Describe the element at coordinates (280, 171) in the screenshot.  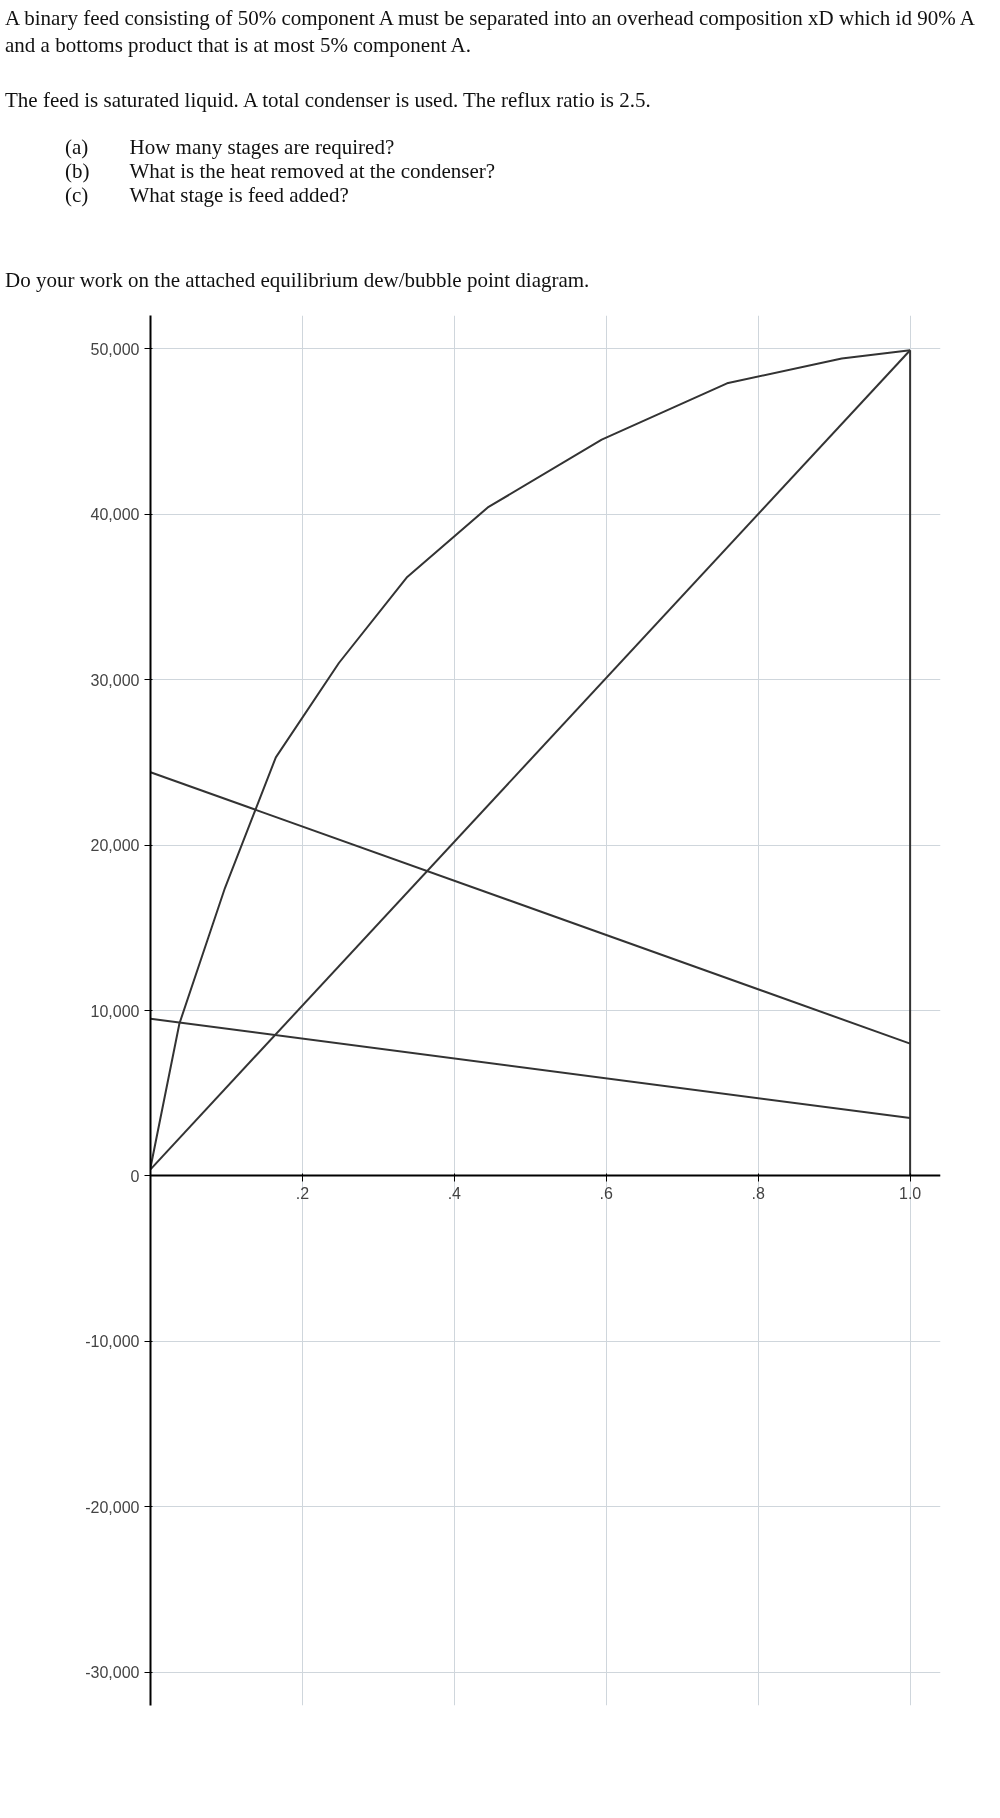
I see `text: (b) What is the heat removed at the condenser?` at that location.